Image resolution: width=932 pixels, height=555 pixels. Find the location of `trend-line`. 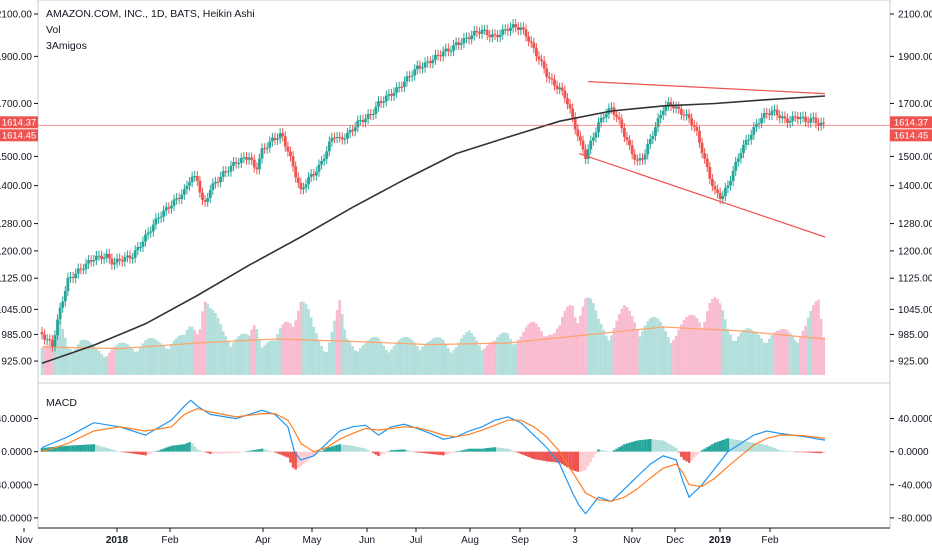

trend-line is located at coordinates (707, 88).